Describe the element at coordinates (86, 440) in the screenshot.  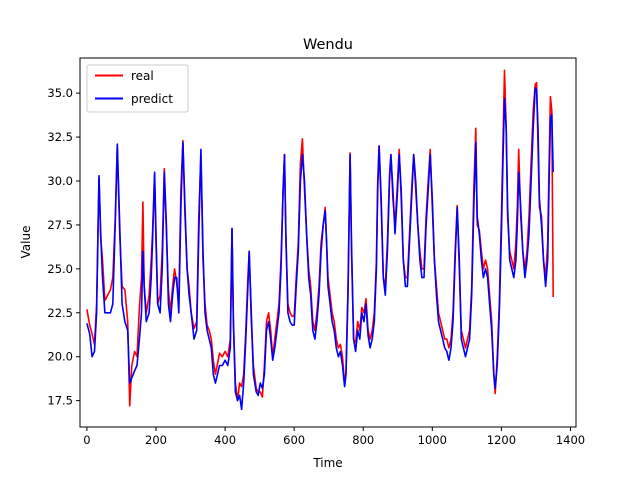
I see `x-tick-label: 0` at that location.